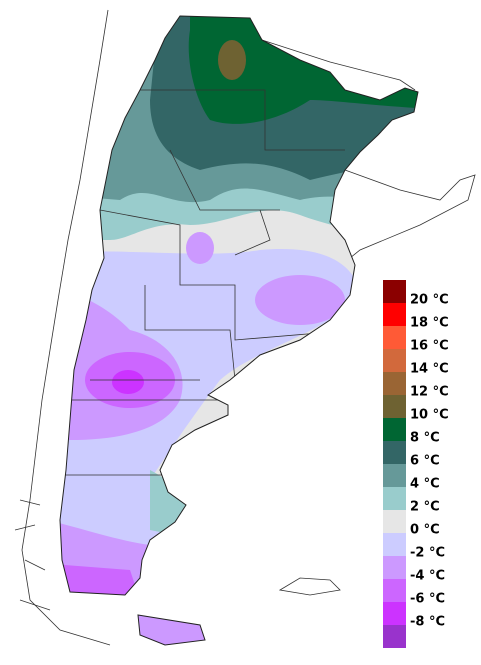 The image size is (481, 665). What do you see at coordinates (425, 507) in the screenshot?
I see `legend-label: 2 °C` at bounding box center [425, 507].